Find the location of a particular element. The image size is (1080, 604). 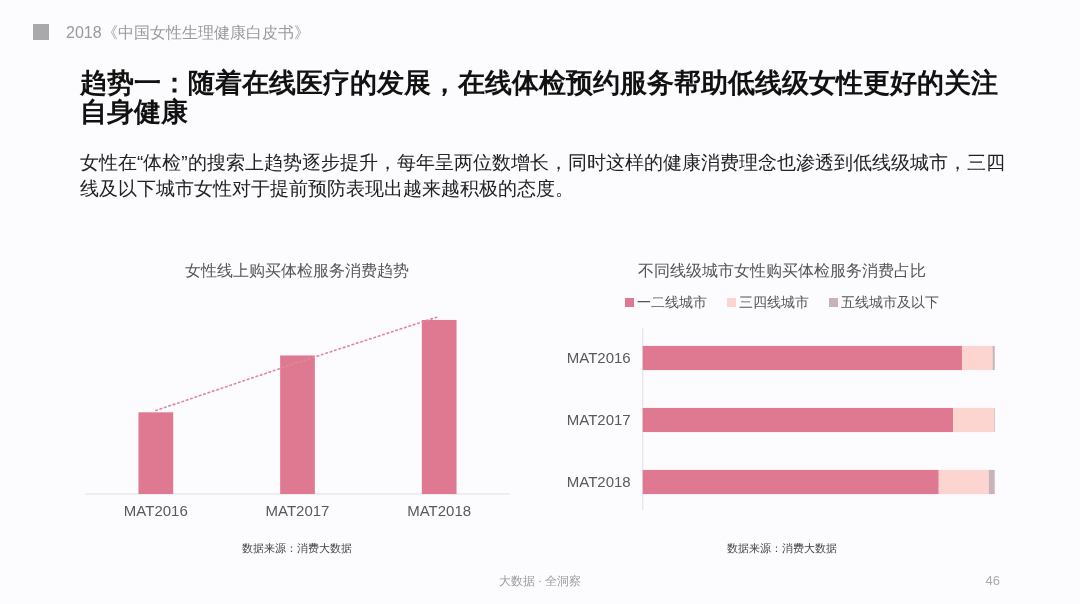

text: 大数据 · 全洞察 is located at coordinates (540, 581).